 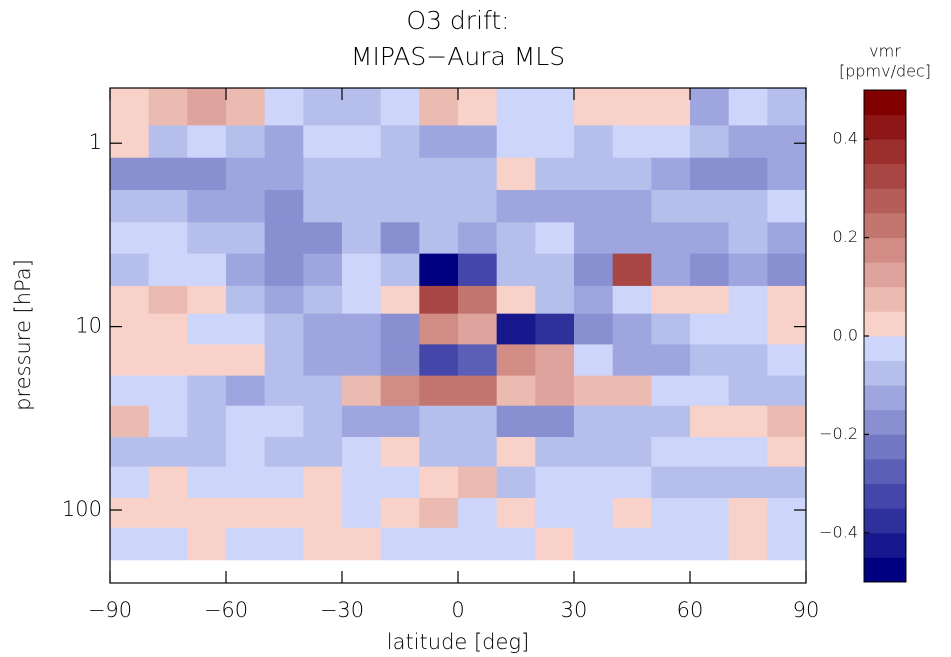 I want to click on colorbar-tick-label: 0.2, so click(x=845, y=236).